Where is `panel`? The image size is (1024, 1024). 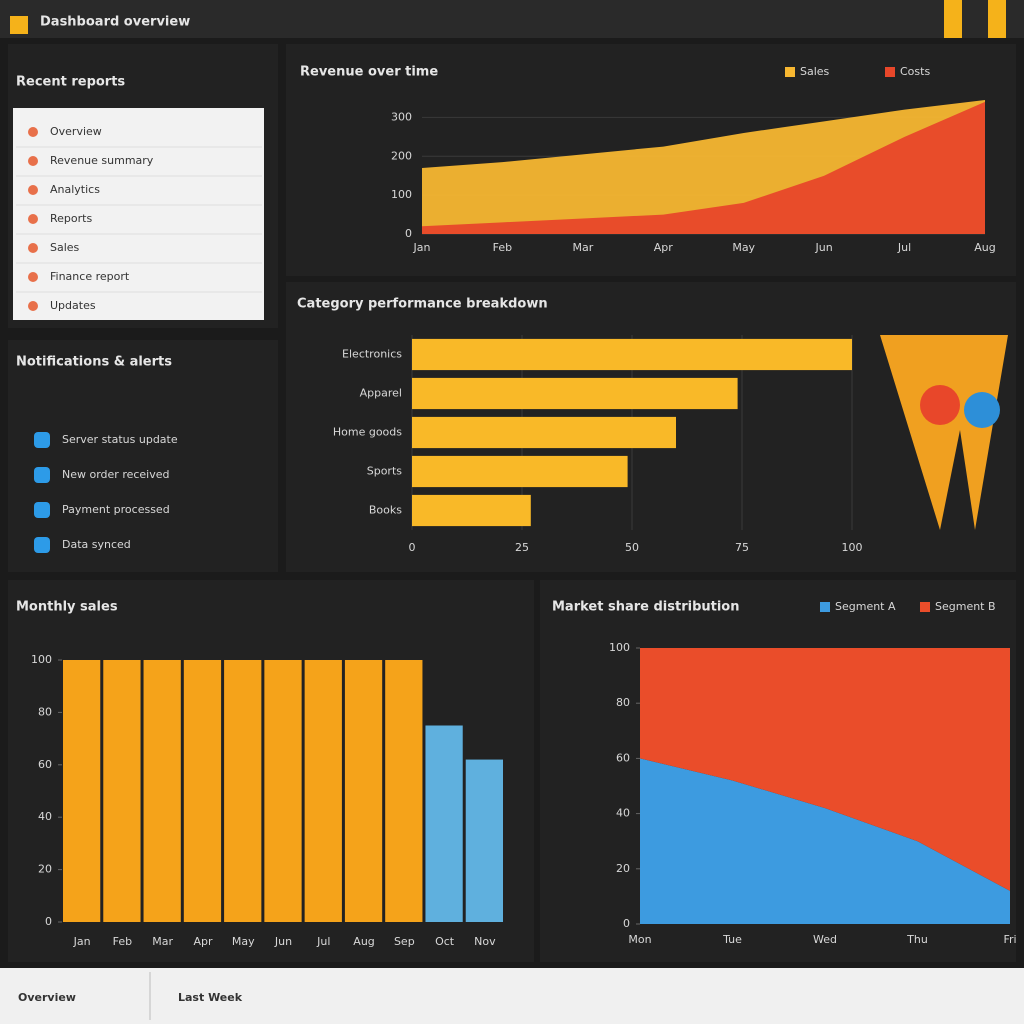
panel is located at coordinates (143, 456).